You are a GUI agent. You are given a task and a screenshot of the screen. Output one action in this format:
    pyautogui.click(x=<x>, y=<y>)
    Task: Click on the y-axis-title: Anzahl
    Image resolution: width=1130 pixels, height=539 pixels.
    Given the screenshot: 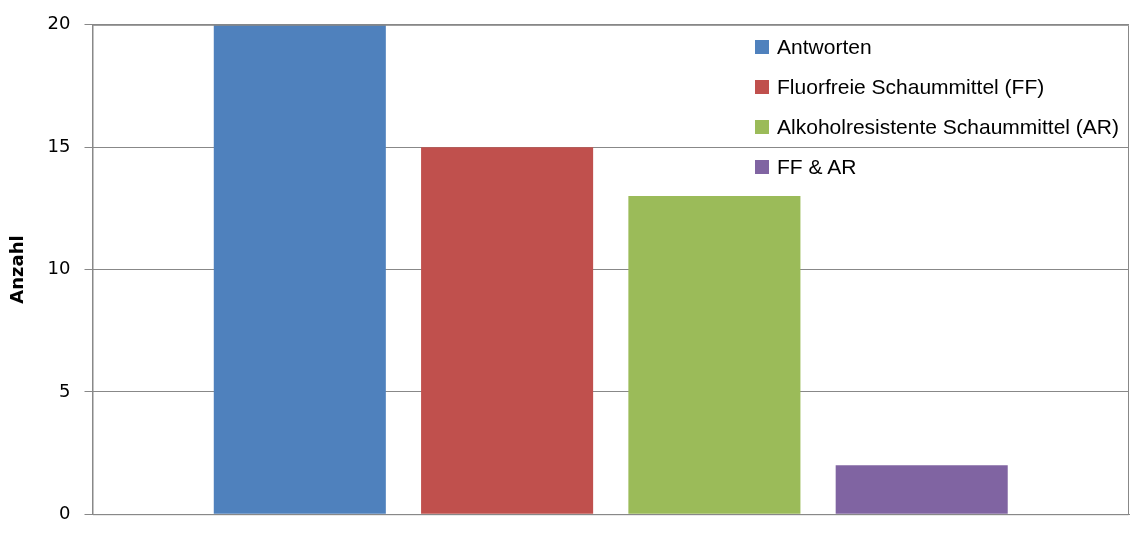 What is the action you would take?
    pyautogui.click(x=17, y=269)
    